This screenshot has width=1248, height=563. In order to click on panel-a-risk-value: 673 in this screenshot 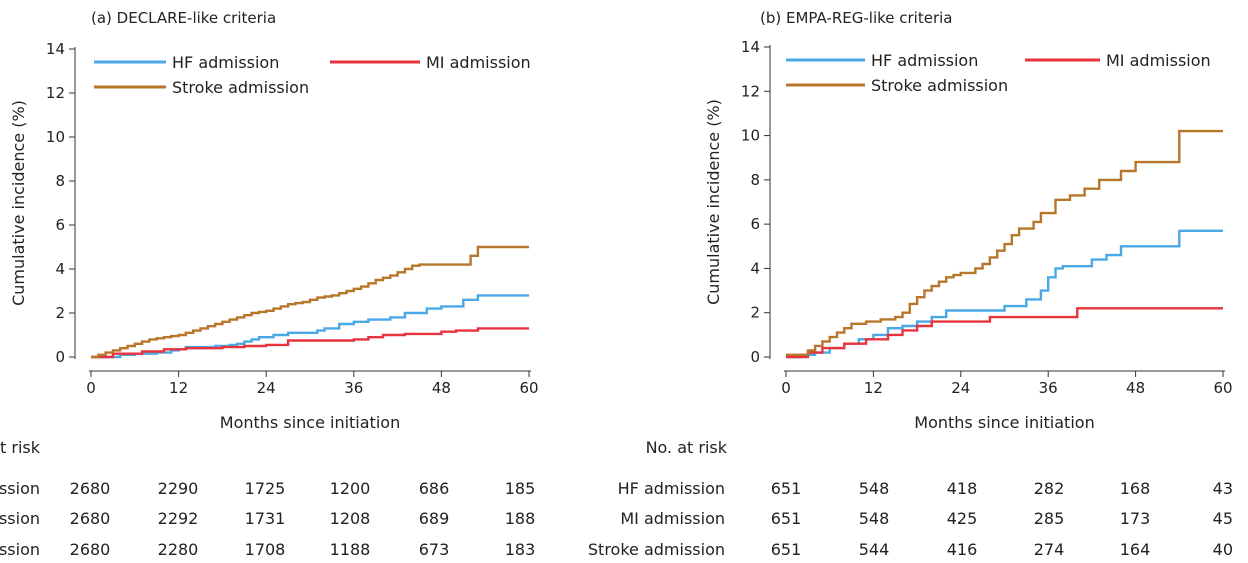, I will do `click(434, 549)`.